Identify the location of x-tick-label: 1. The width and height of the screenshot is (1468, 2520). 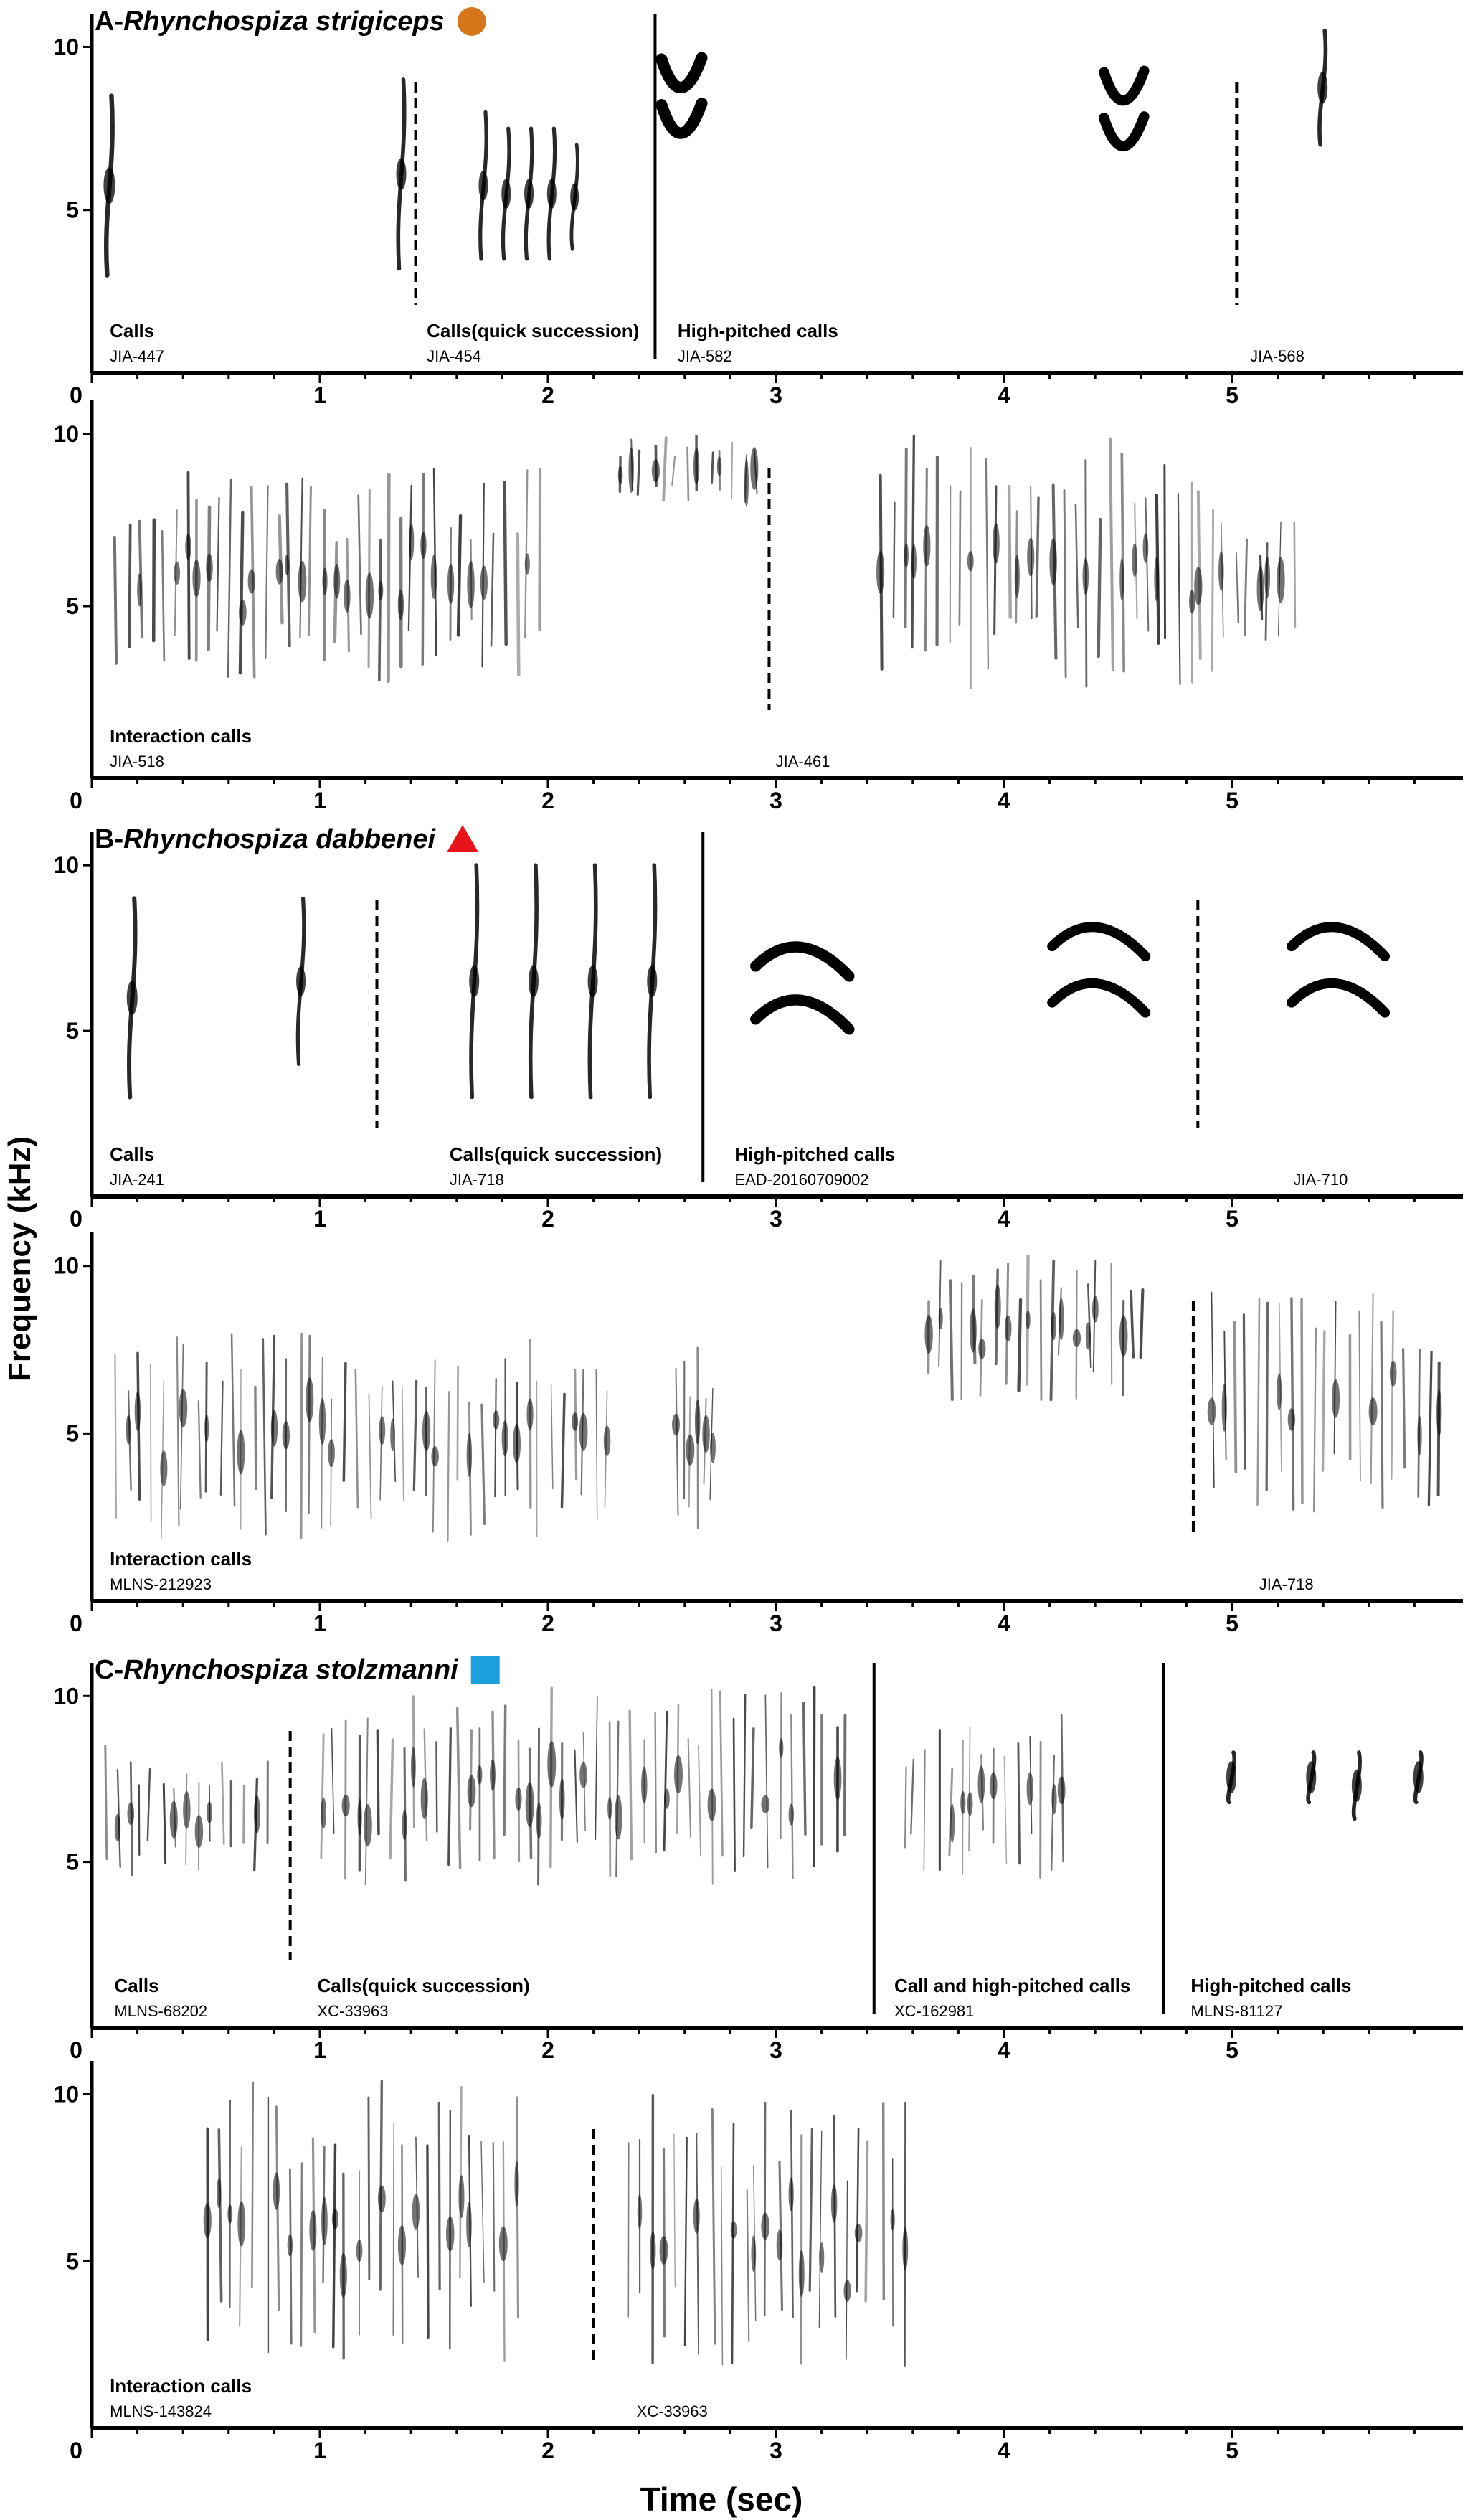
(319, 2050).